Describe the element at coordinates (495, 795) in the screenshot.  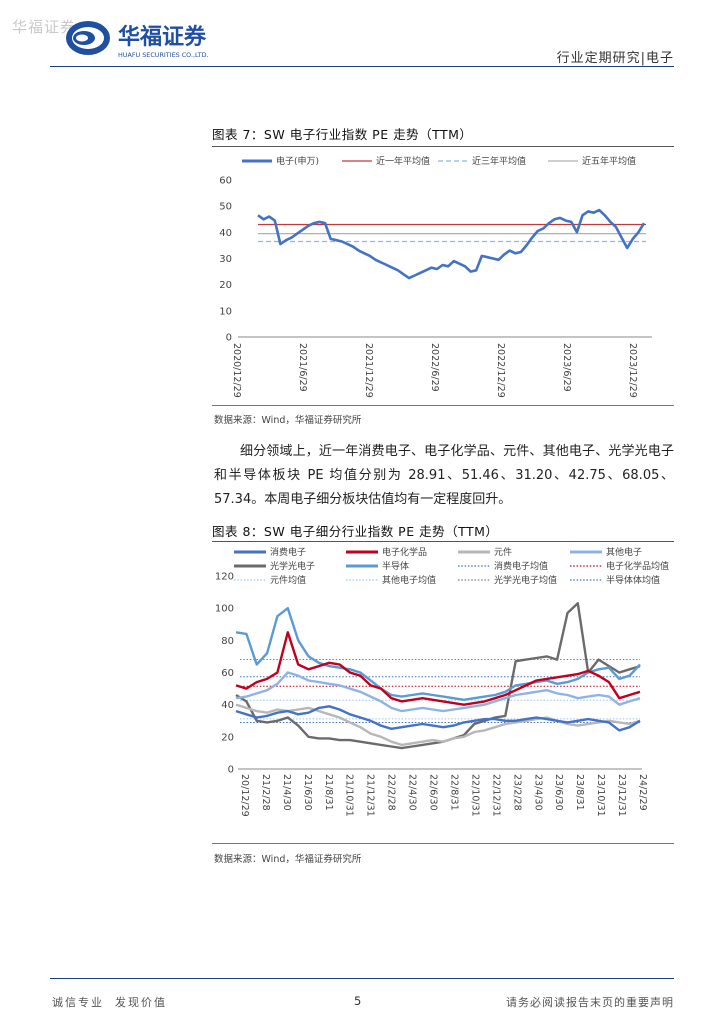
I see `figure8-x-tick-label: 22/12/31` at that location.